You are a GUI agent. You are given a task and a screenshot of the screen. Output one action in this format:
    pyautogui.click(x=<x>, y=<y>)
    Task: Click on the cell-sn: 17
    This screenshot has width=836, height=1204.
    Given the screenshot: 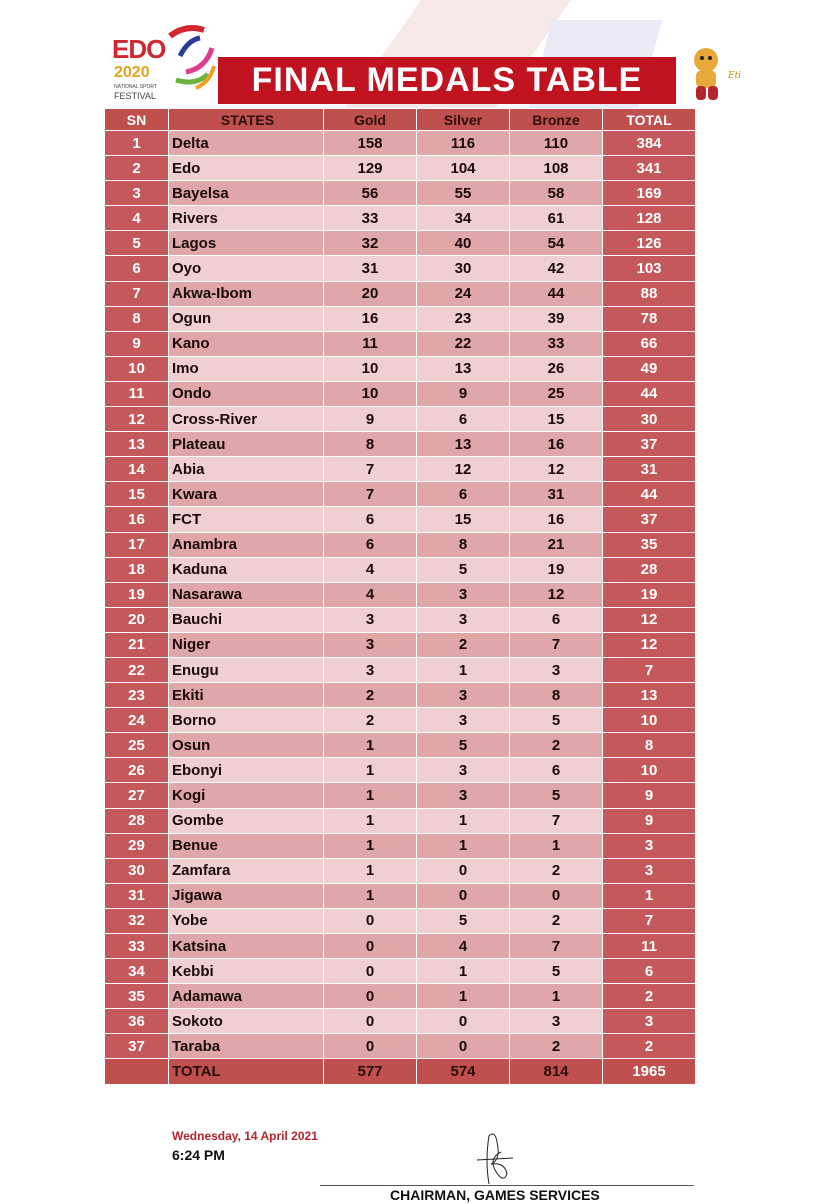 What is the action you would take?
    pyautogui.click(x=136, y=544)
    